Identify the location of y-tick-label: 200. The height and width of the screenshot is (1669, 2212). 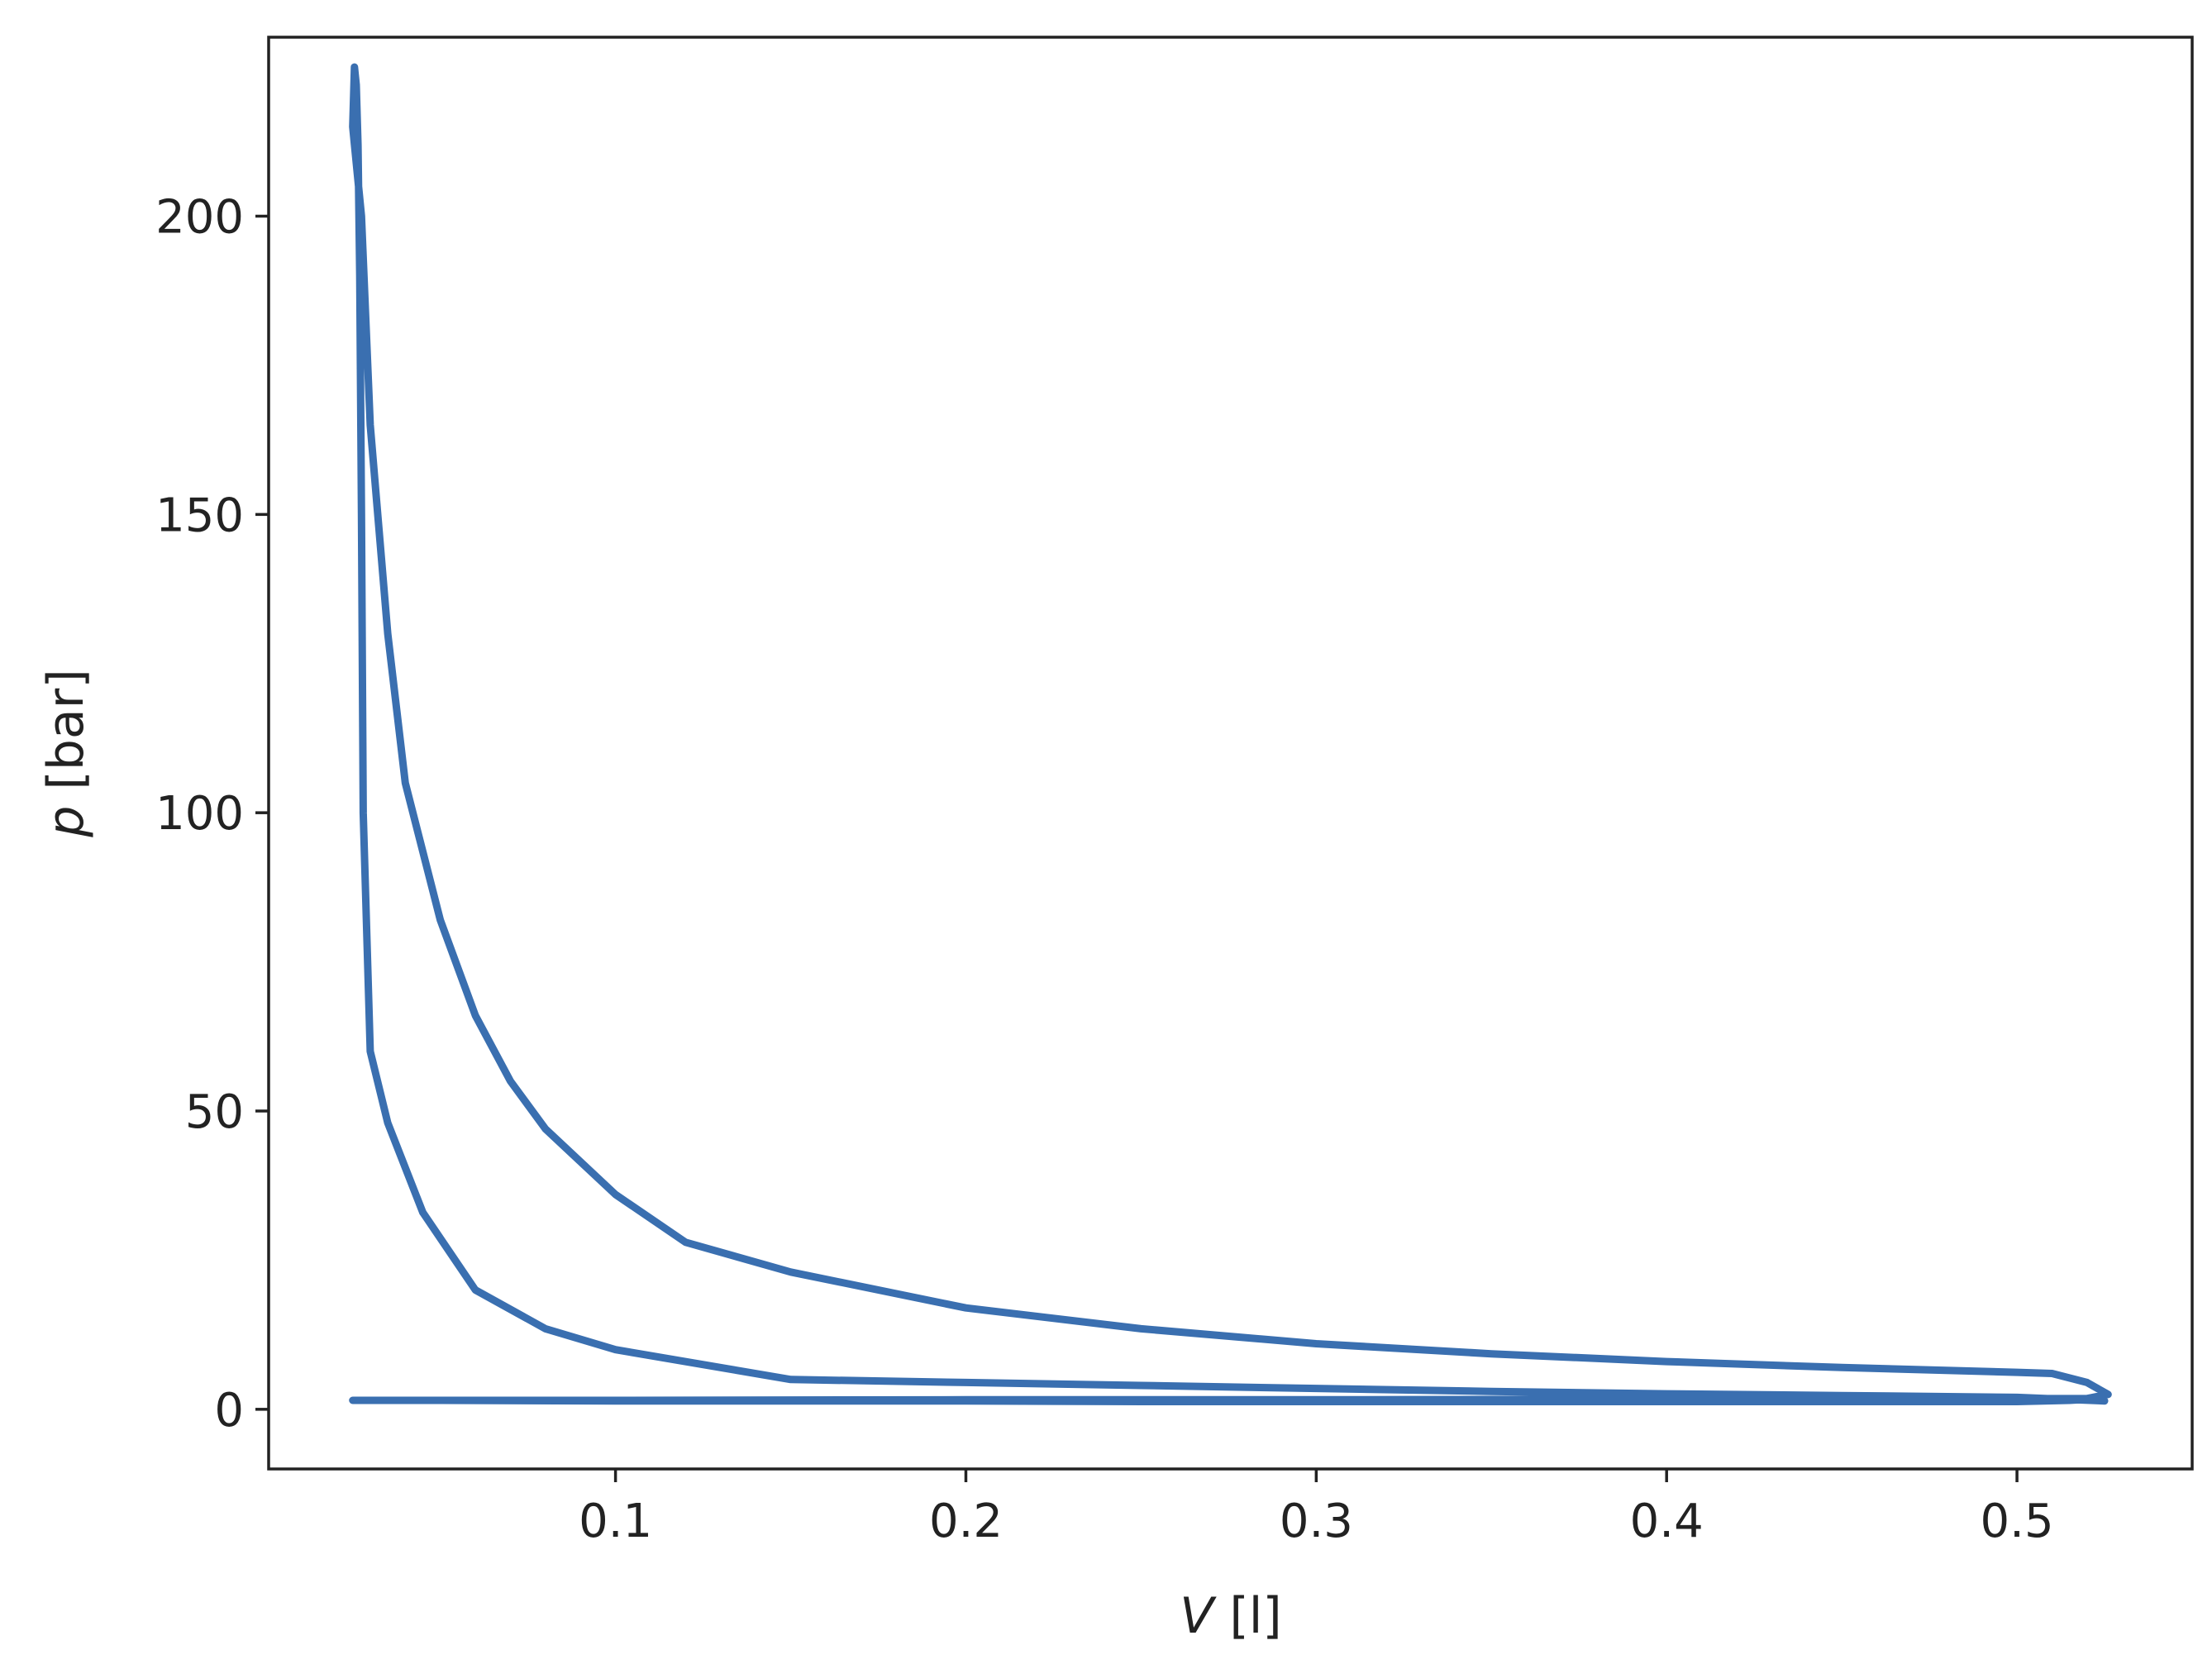
(199, 218).